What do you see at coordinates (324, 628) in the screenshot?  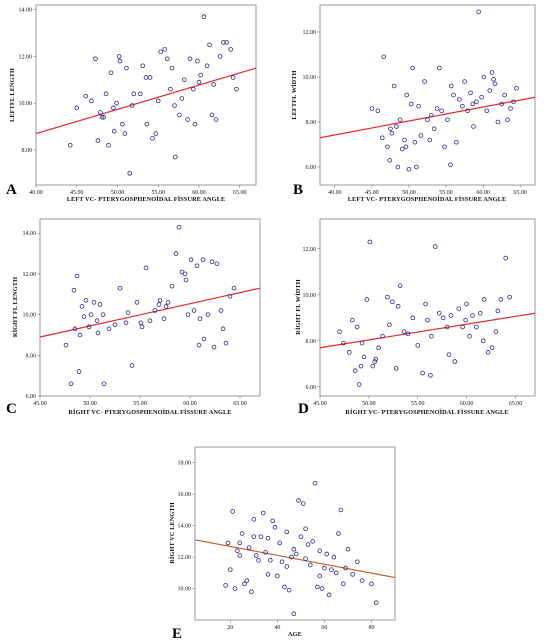 I see `x-tick-label: 60` at bounding box center [324, 628].